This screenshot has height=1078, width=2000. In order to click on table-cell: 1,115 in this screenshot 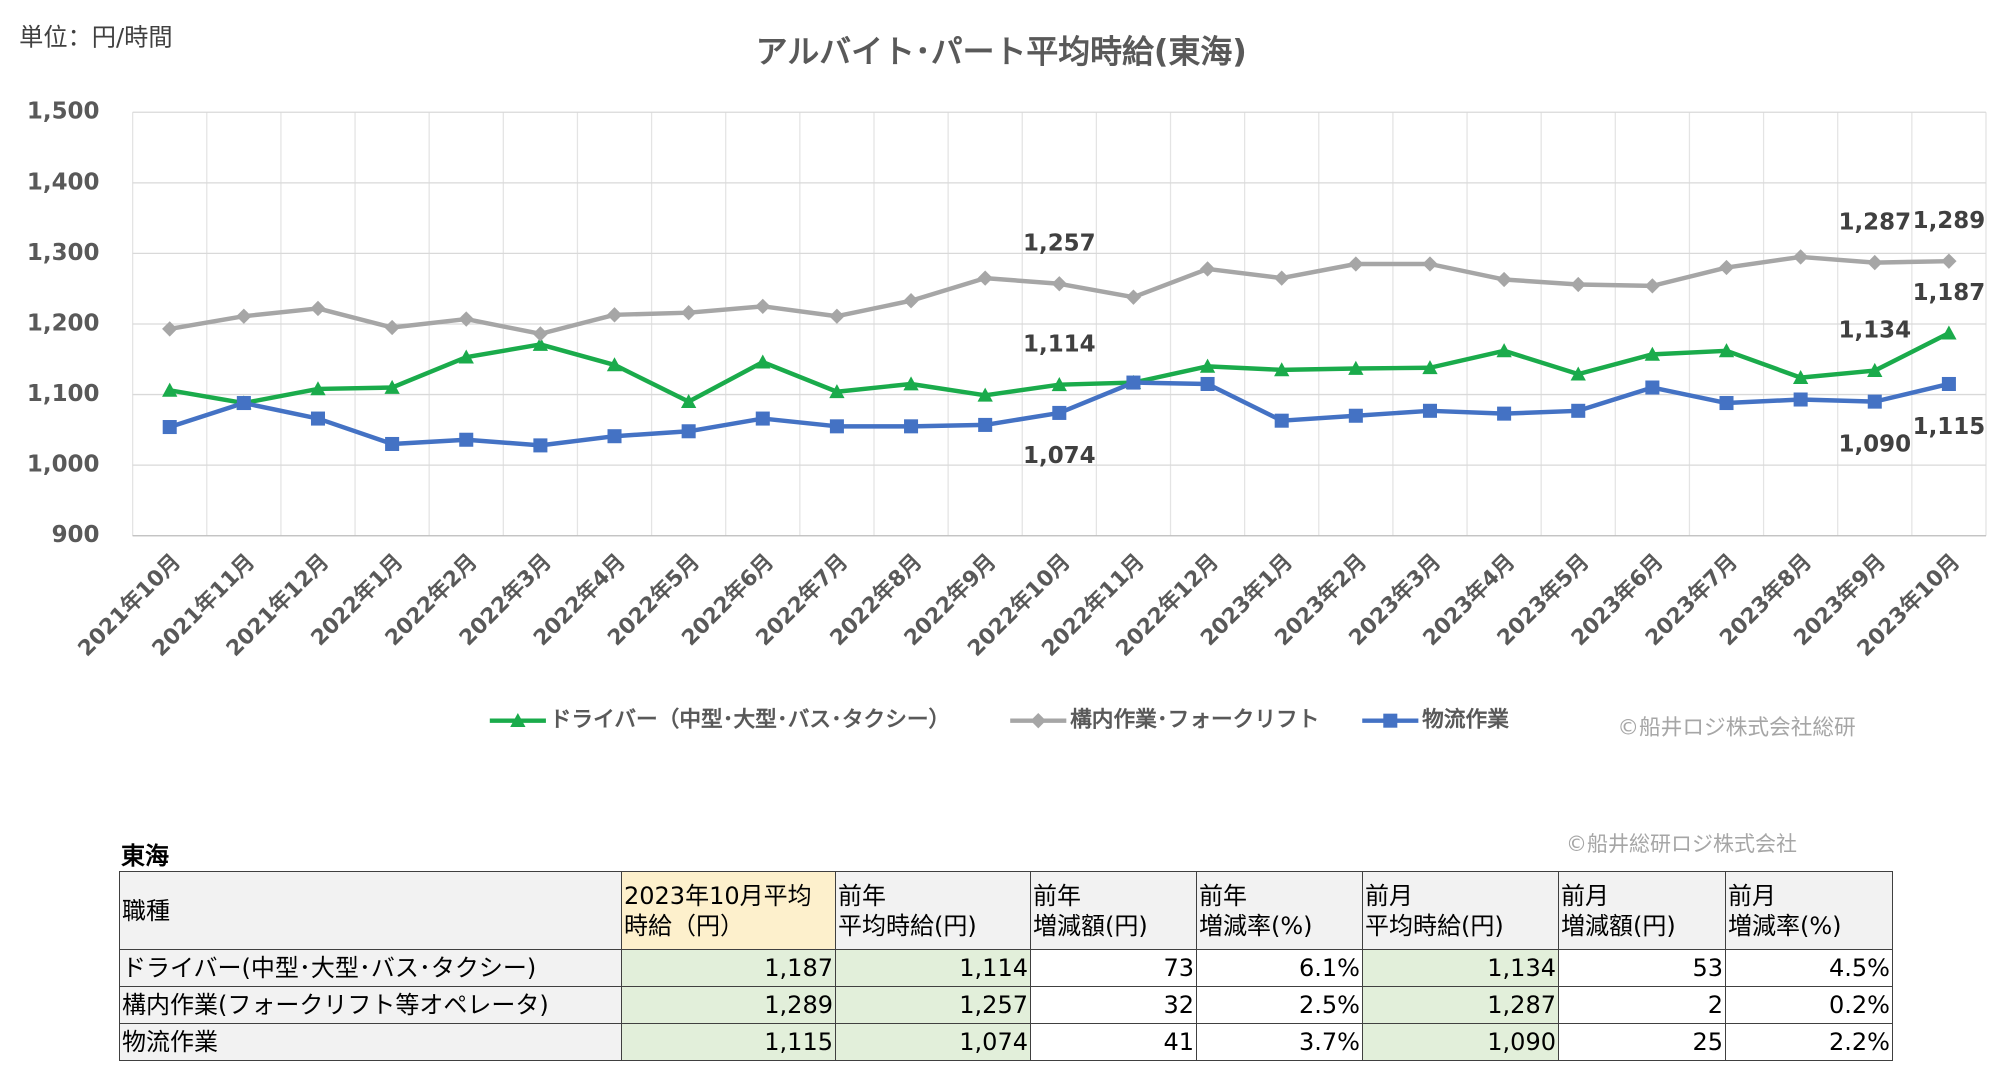, I will do `click(728, 1042)`.